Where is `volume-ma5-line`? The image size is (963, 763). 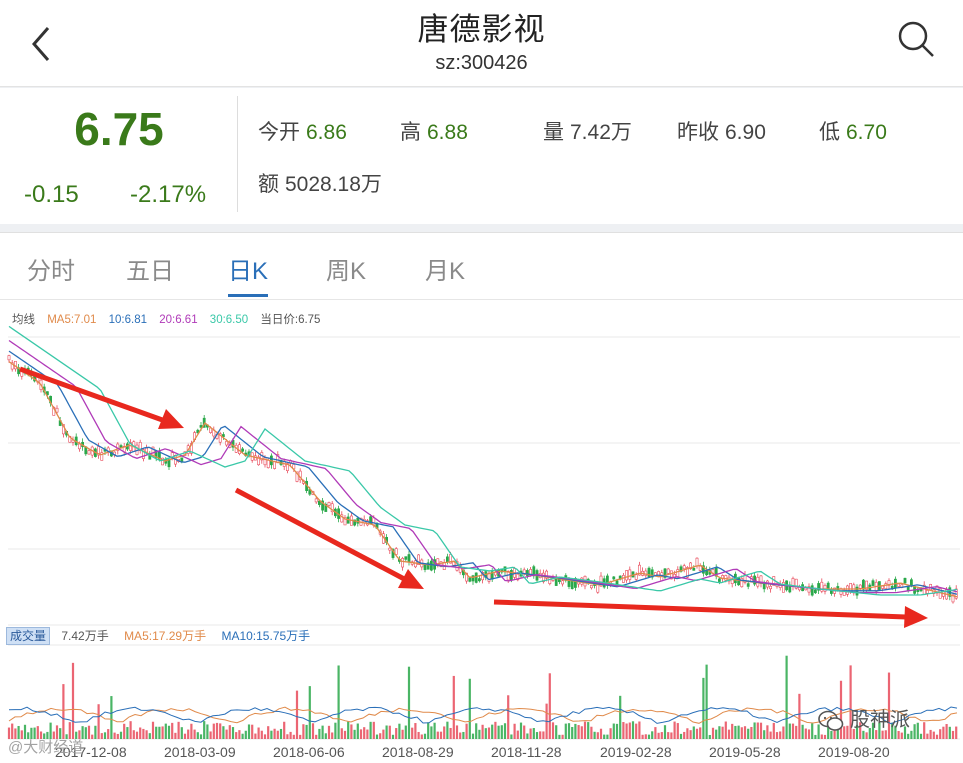
volume-ma5-line is located at coordinates (483, 715).